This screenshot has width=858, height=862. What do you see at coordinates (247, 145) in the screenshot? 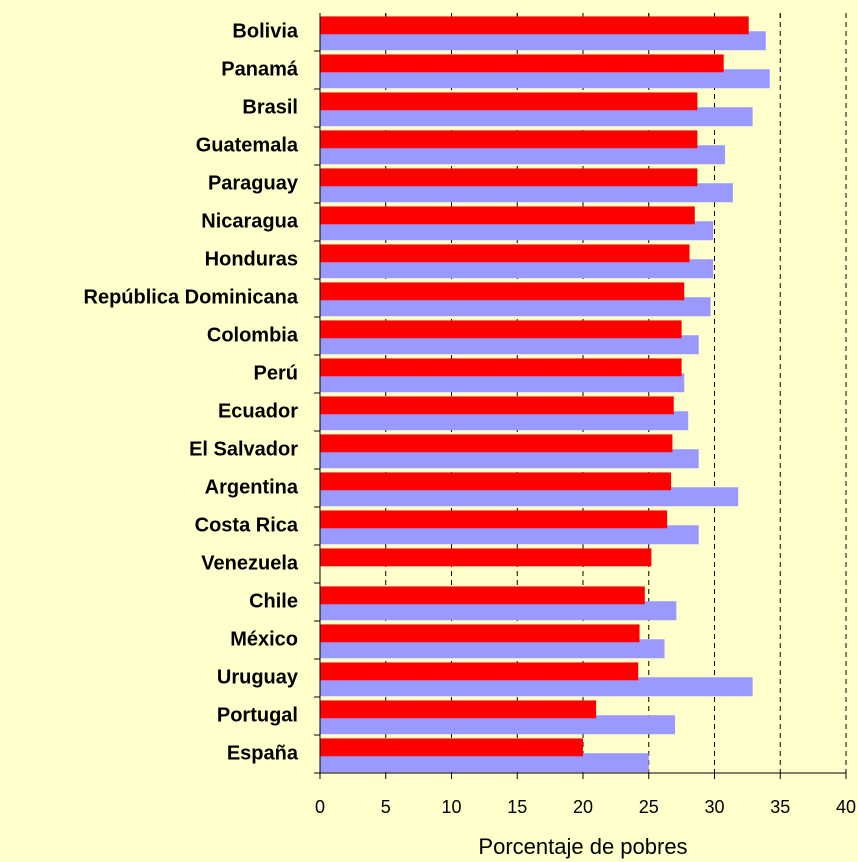
I see `y-tick-label: Guatemala` at bounding box center [247, 145].